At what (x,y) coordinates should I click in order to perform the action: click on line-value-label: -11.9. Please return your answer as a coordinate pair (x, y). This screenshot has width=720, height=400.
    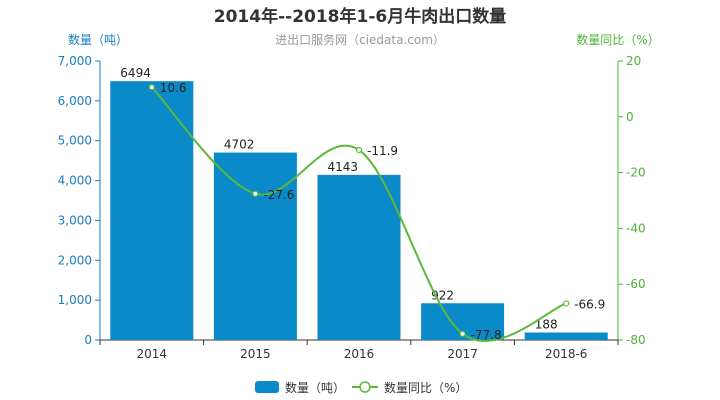
    Looking at the image, I should click on (382, 151).